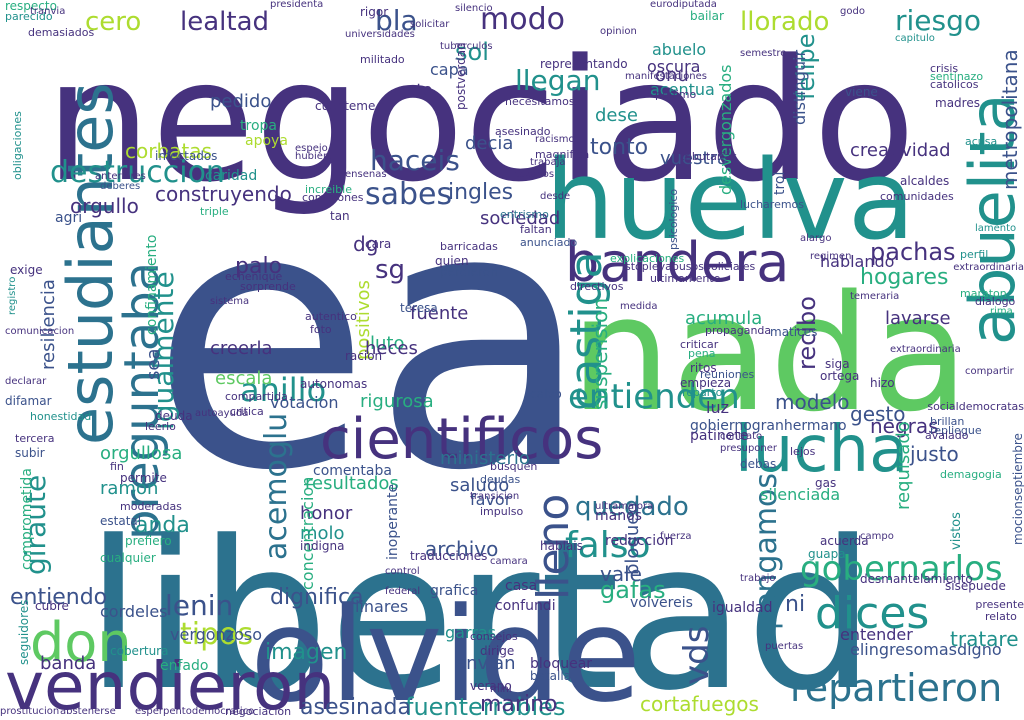 This screenshot has height=720, width=1024. Describe the element at coordinates (690, 266) in the screenshot. I see `word-stopleyabusospoliciales: stopleyabusospoliciales` at that location.